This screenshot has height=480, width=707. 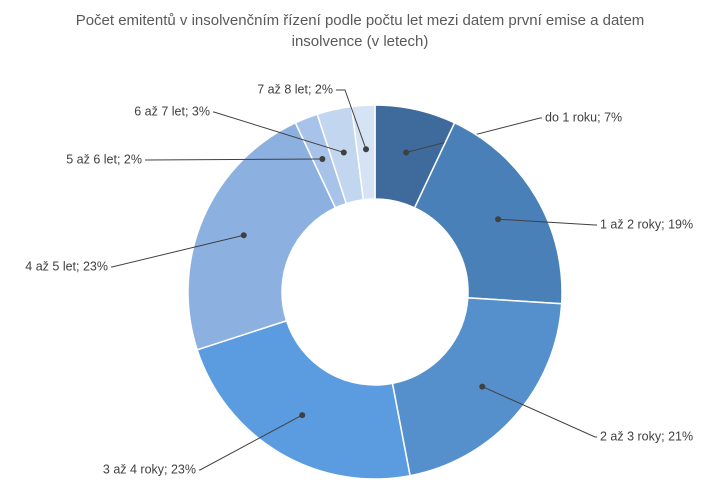 What do you see at coordinates (149, 469) in the screenshot?
I see `data-label: 3 až 4 roky; 23%` at bounding box center [149, 469].